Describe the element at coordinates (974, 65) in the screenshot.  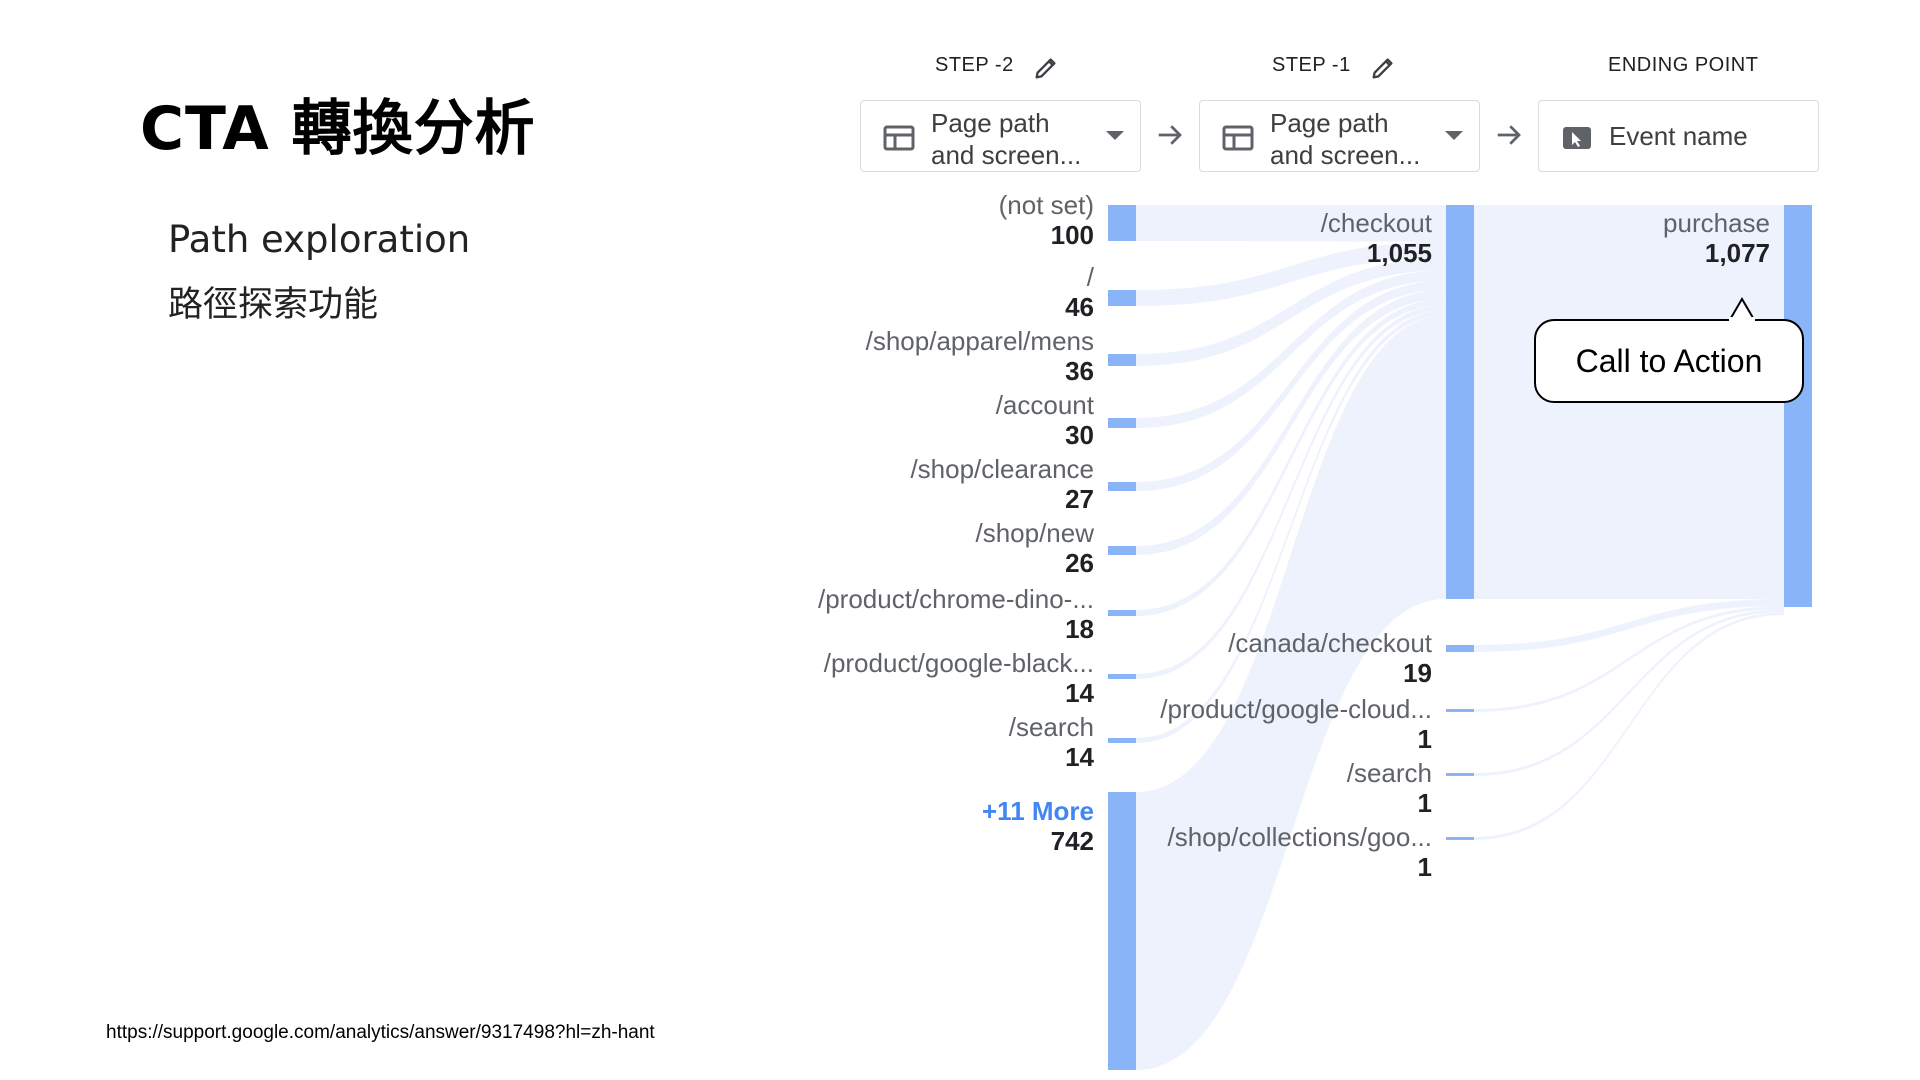
I see `step-minus2-header: STEP -2` at that location.